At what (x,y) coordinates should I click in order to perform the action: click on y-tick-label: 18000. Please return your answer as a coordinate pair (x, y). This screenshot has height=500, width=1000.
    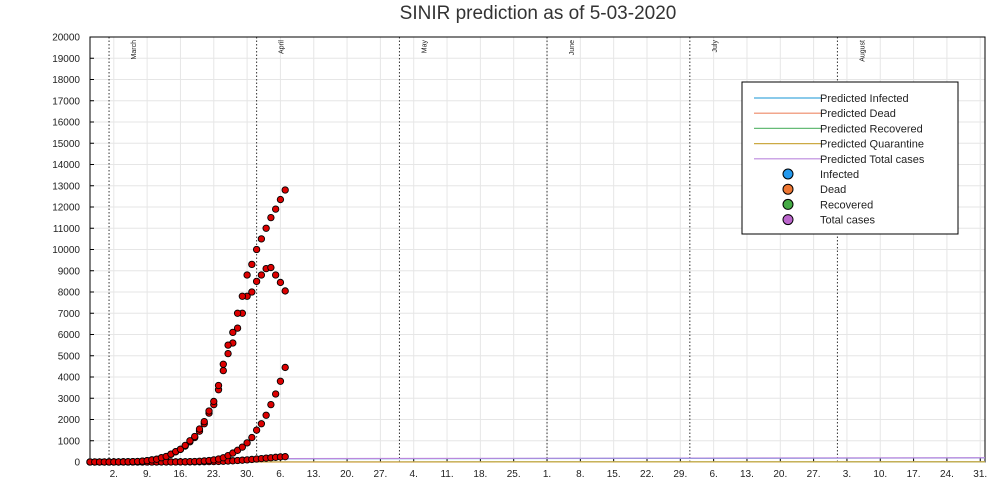
    Looking at the image, I should click on (66, 80).